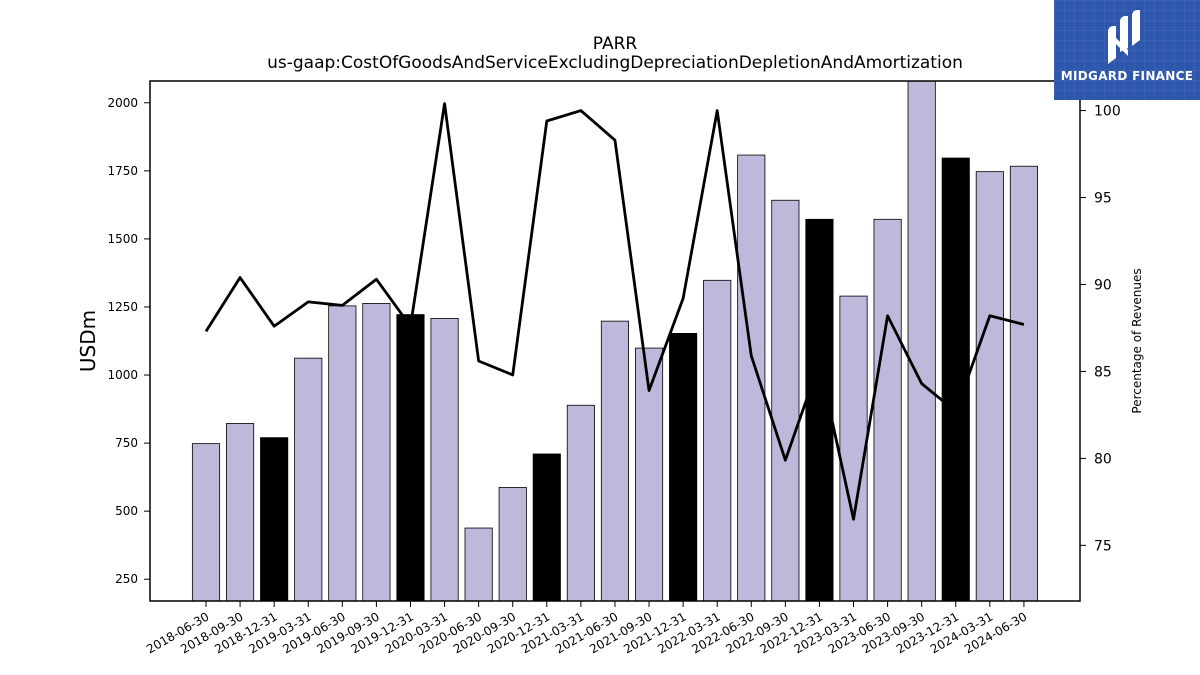 The width and height of the screenshot is (1200, 675). What do you see at coordinates (1107, 112) in the screenshot?
I see `y2-tick-label: 100` at bounding box center [1107, 112].